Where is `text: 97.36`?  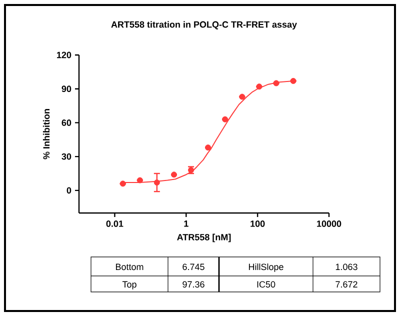
text: 97.36 is located at coordinates (193, 284).